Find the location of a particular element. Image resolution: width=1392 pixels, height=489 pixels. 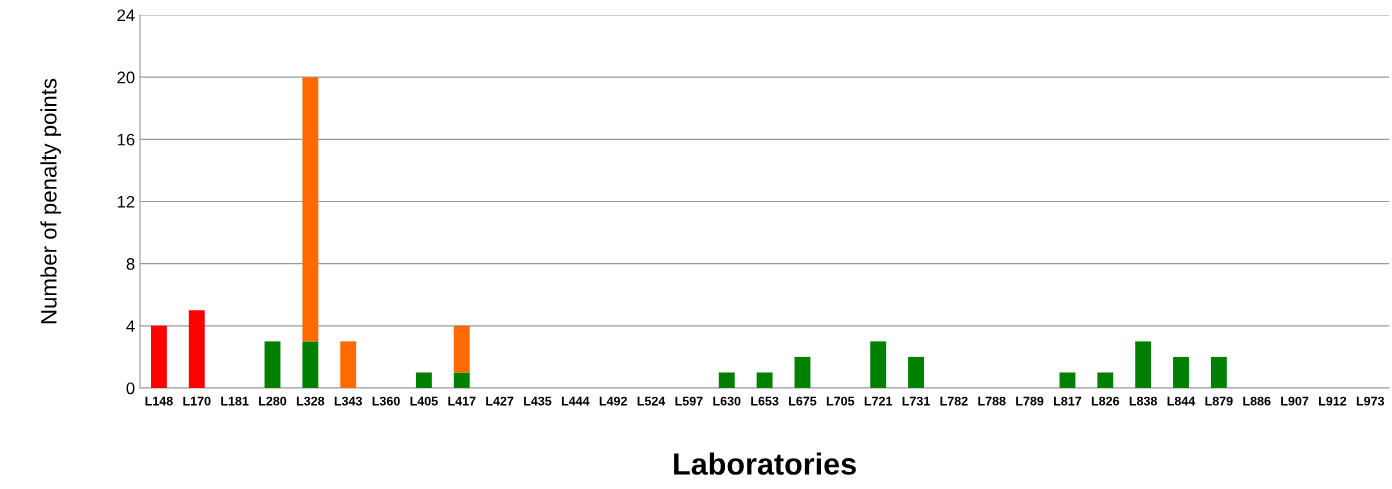

x-tick-label: L653 is located at coordinates (765, 401).